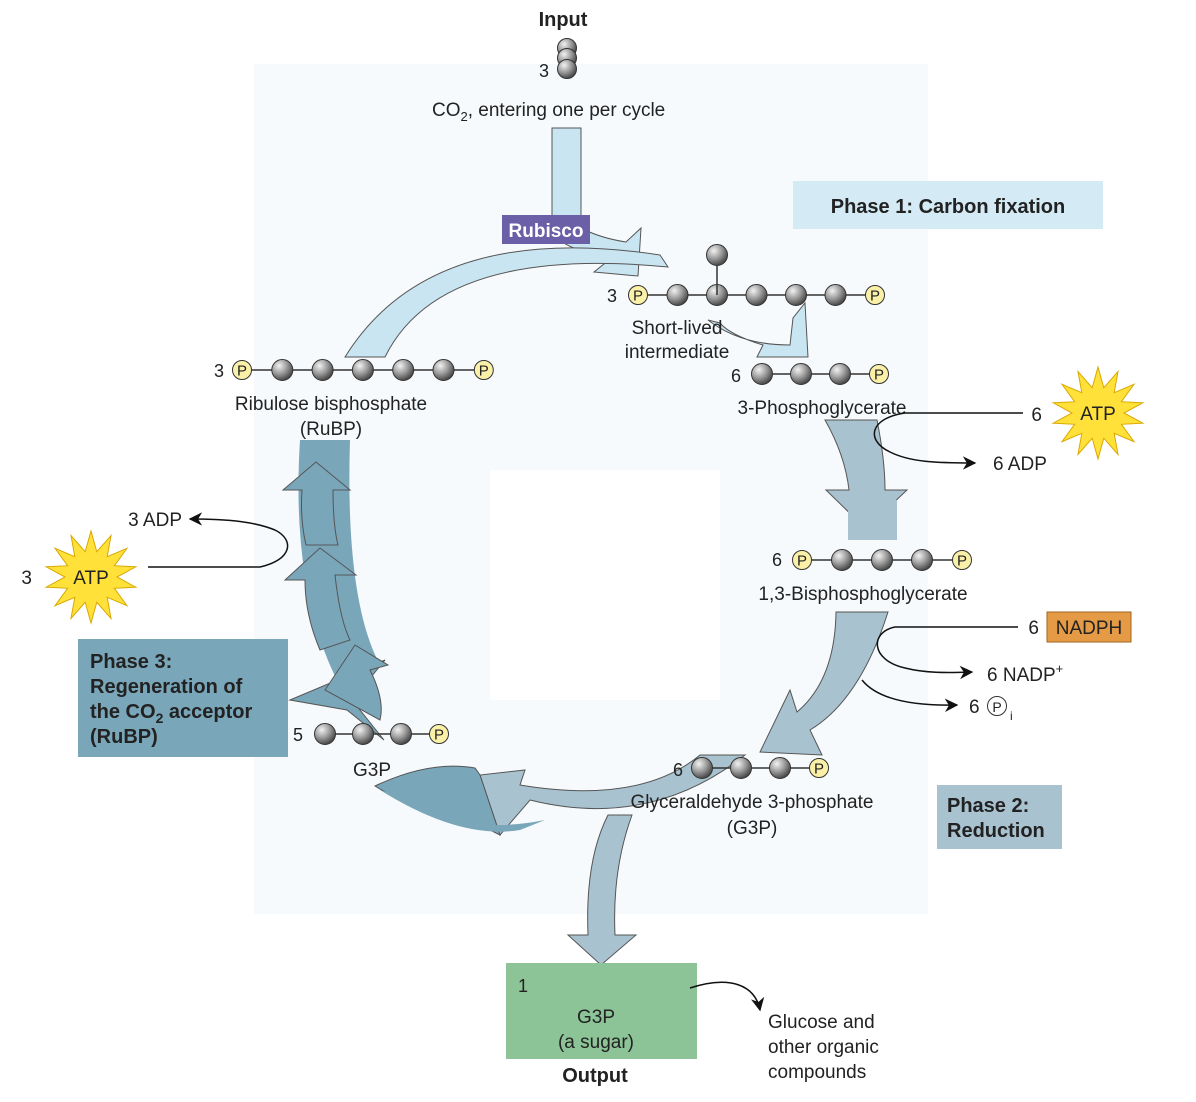 The width and height of the screenshot is (1196, 1102). I want to click on input-count: 3, so click(544, 71).